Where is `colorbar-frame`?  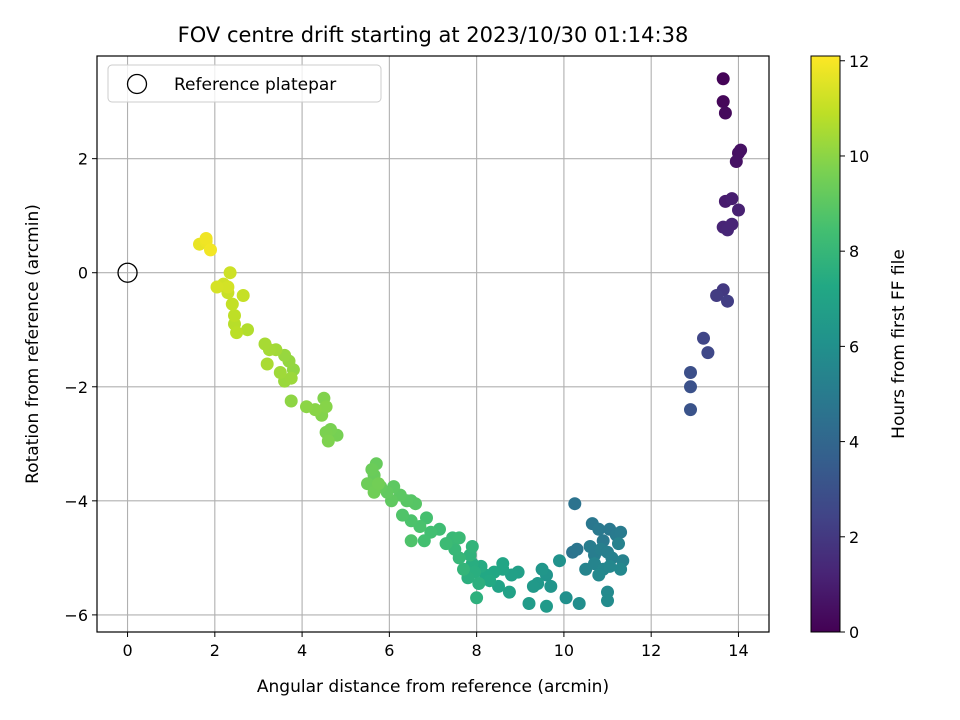
colorbar-frame is located at coordinates (825, 344).